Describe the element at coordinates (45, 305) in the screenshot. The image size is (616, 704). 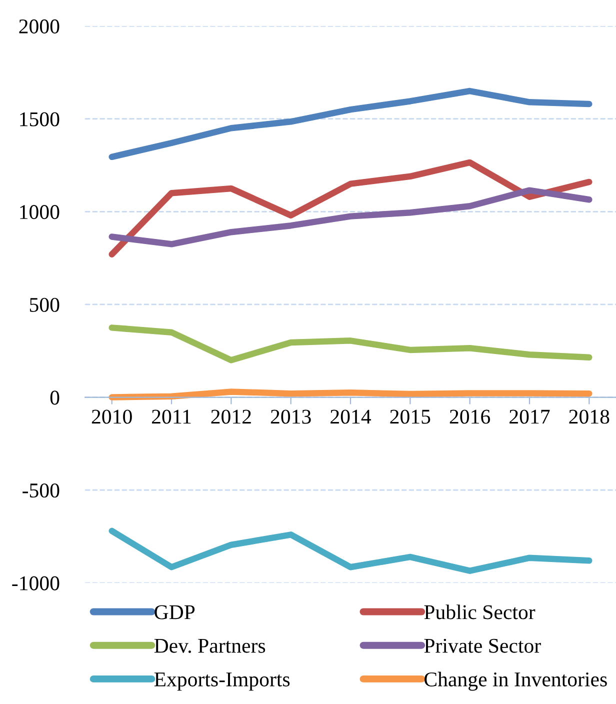
I see `y-tick-label: 500` at that location.